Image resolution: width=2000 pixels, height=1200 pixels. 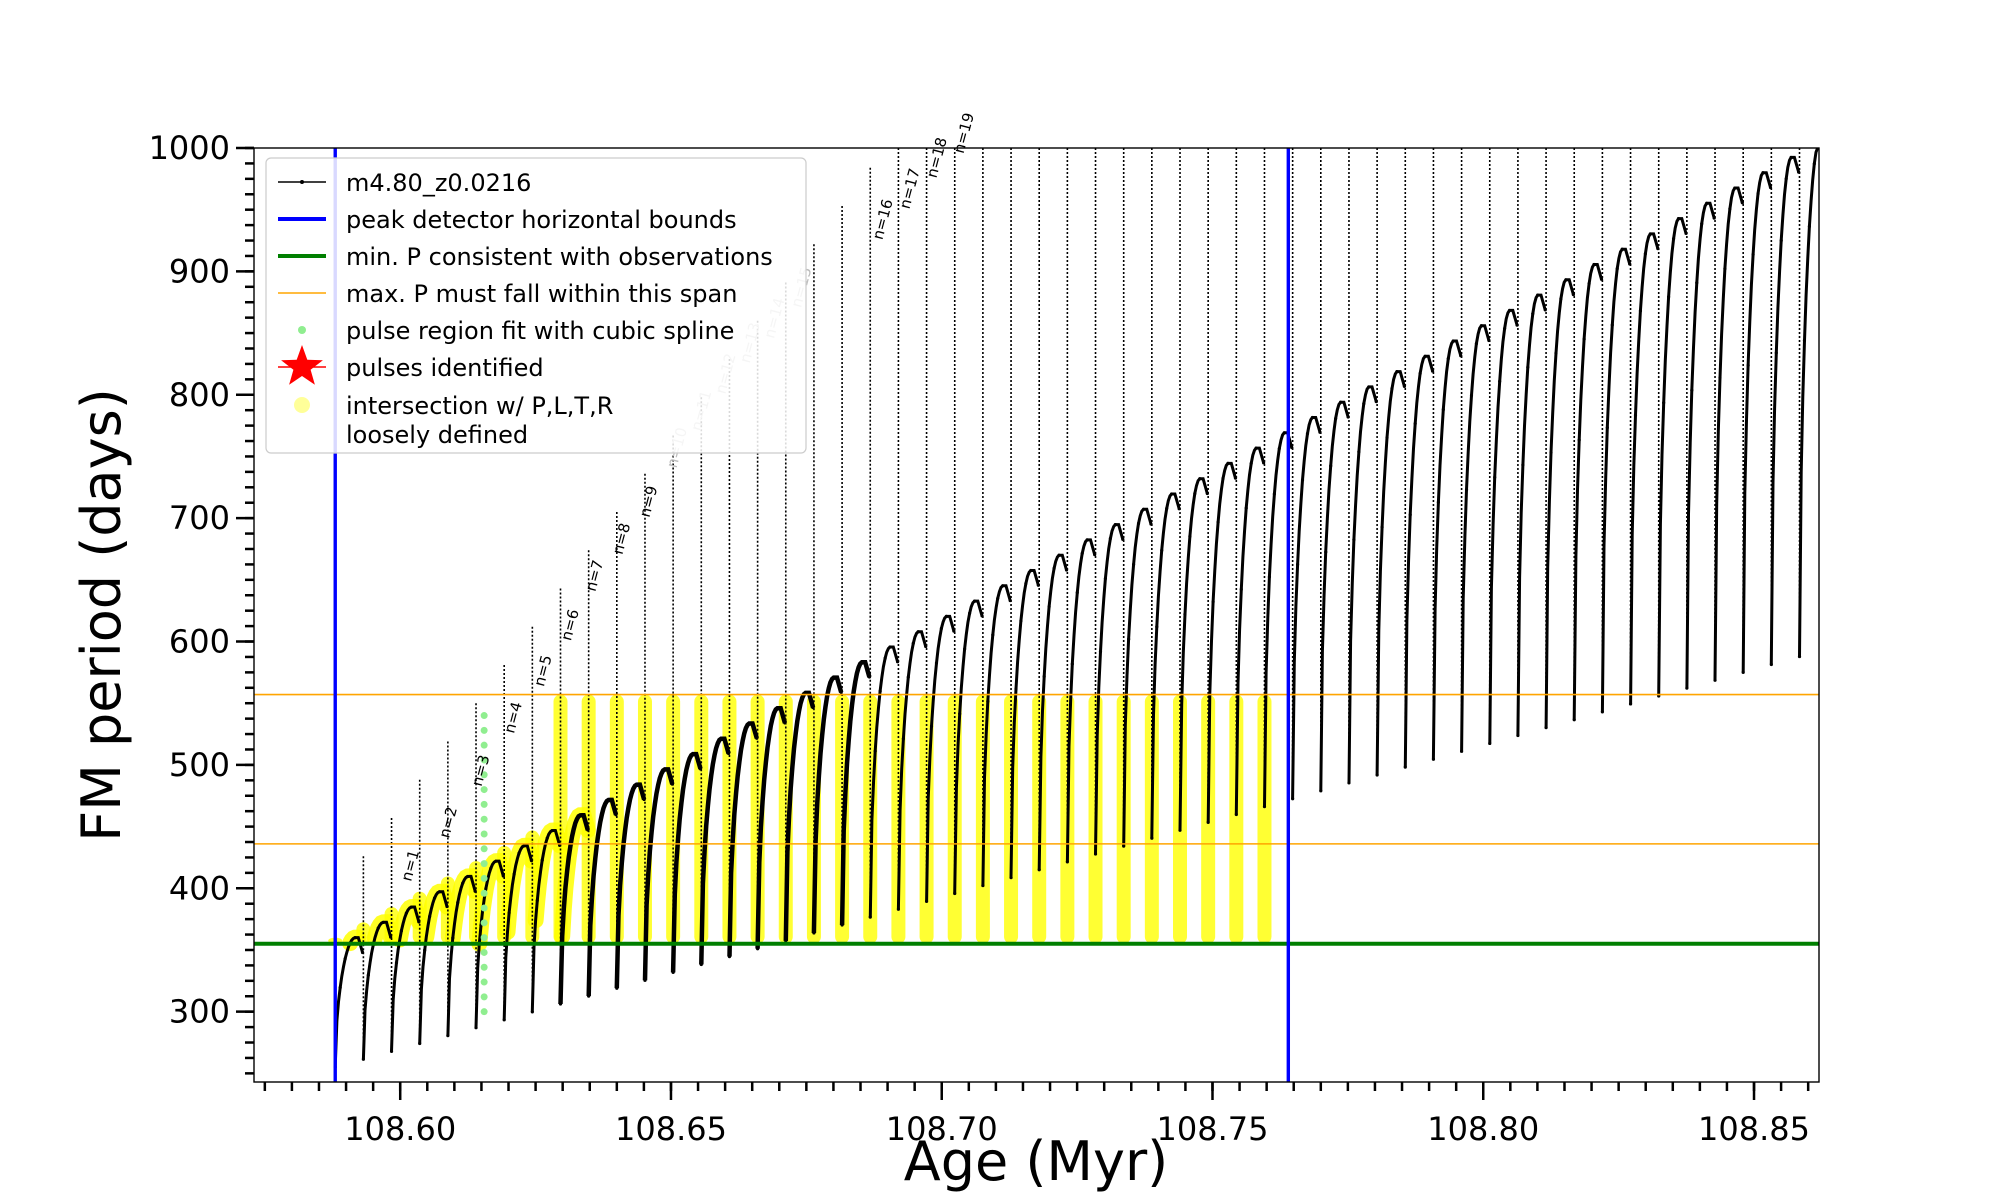 What do you see at coordinates (411, 365) in the screenshot?
I see `legend-item-pulses: pulses identified` at bounding box center [411, 365].